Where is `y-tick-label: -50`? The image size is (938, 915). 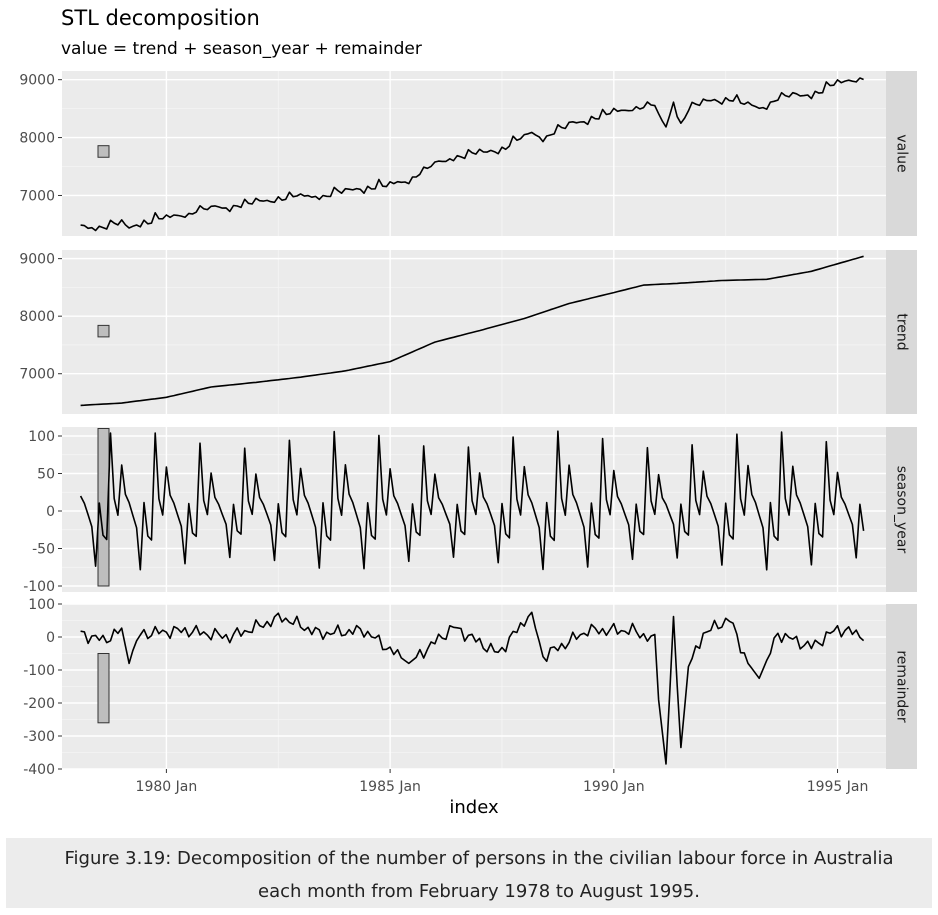 y-tick-label: -50 is located at coordinates (43, 550).